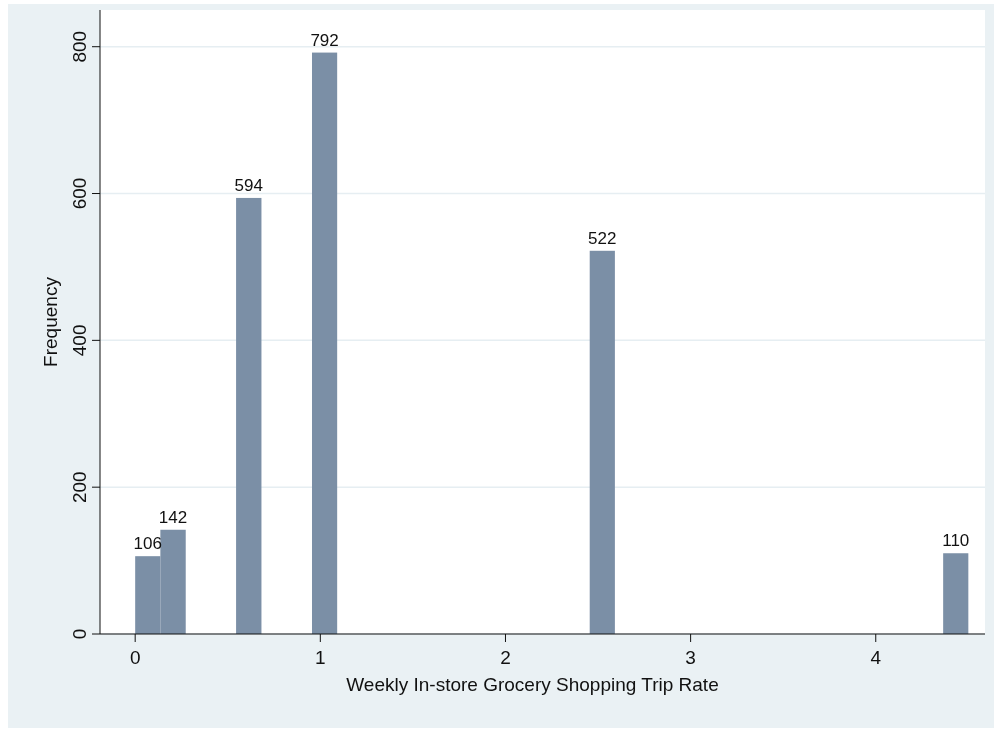  What do you see at coordinates (79, 46) in the screenshot?
I see `y-tick-label: 800` at bounding box center [79, 46].